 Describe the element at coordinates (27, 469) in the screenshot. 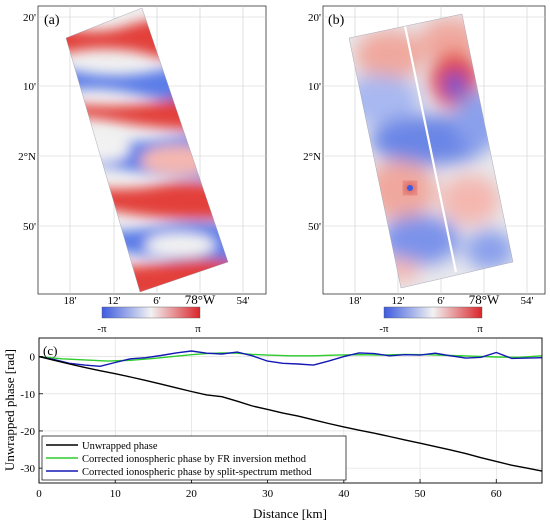

I see `y-tick-label: -30` at that location.